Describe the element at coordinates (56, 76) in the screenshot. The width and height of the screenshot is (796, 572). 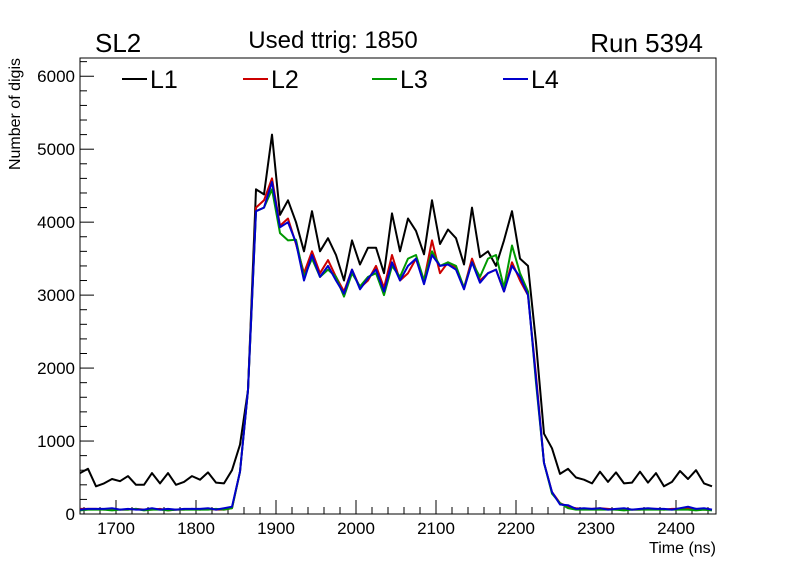
I see `y-tick-label: 6000` at that location.